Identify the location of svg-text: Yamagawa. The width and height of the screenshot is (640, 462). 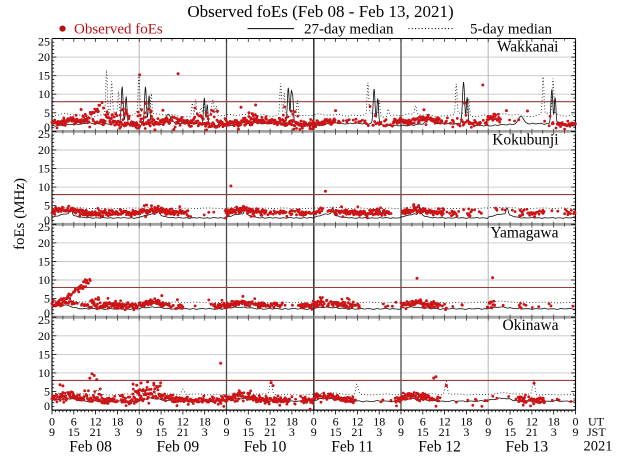
(524, 232).